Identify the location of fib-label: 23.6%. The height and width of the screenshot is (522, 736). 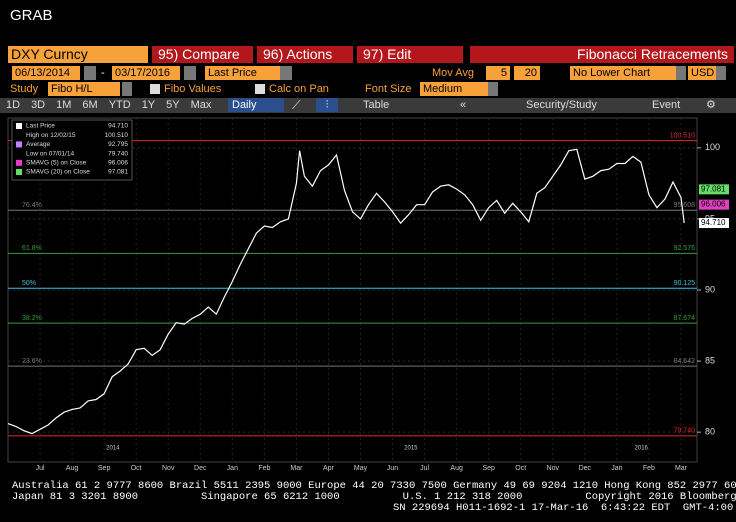
(32, 361).